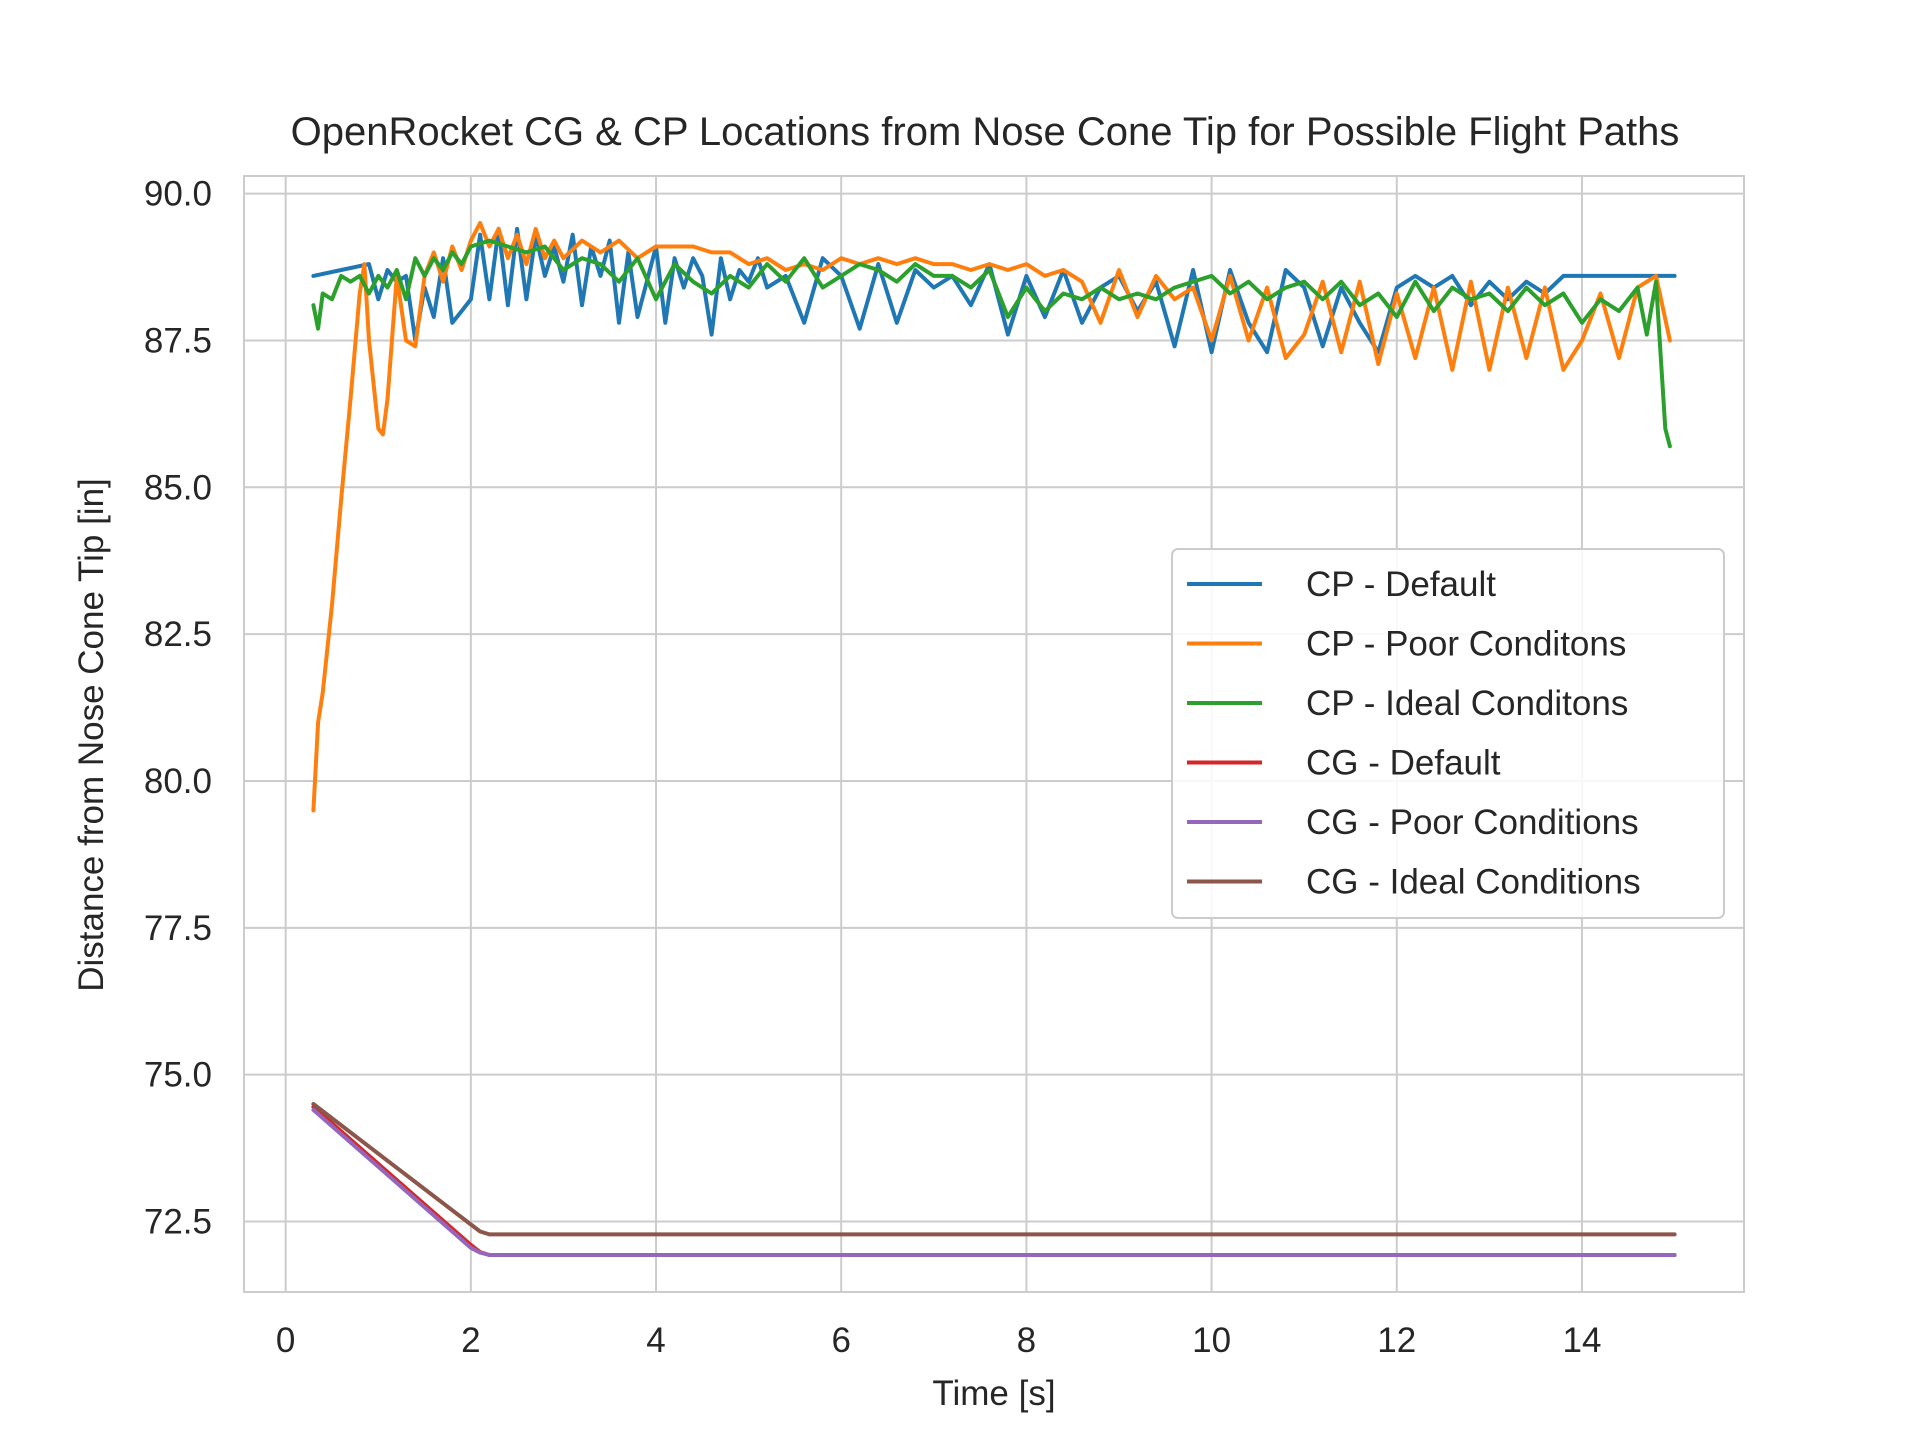 This screenshot has width=1920, height=1445. What do you see at coordinates (178, 928) in the screenshot?
I see `y-tick-label: 77.5` at bounding box center [178, 928].